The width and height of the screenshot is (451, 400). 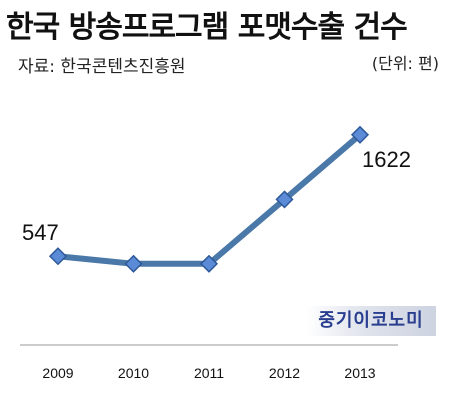 I want to click on x-tick-label-2010: 2010, so click(x=133, y=373).